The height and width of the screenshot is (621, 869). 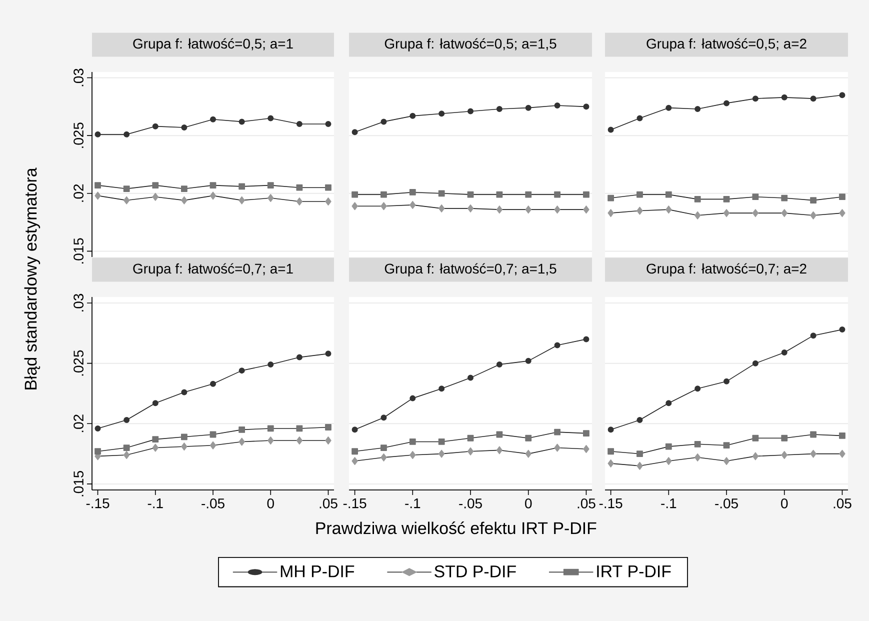 What do you see at coordinates (726, 45) in the screenshot?
I see `chart-title: Grupa f: łatwość=0,5; a=2` at bounding box center [726, 45].